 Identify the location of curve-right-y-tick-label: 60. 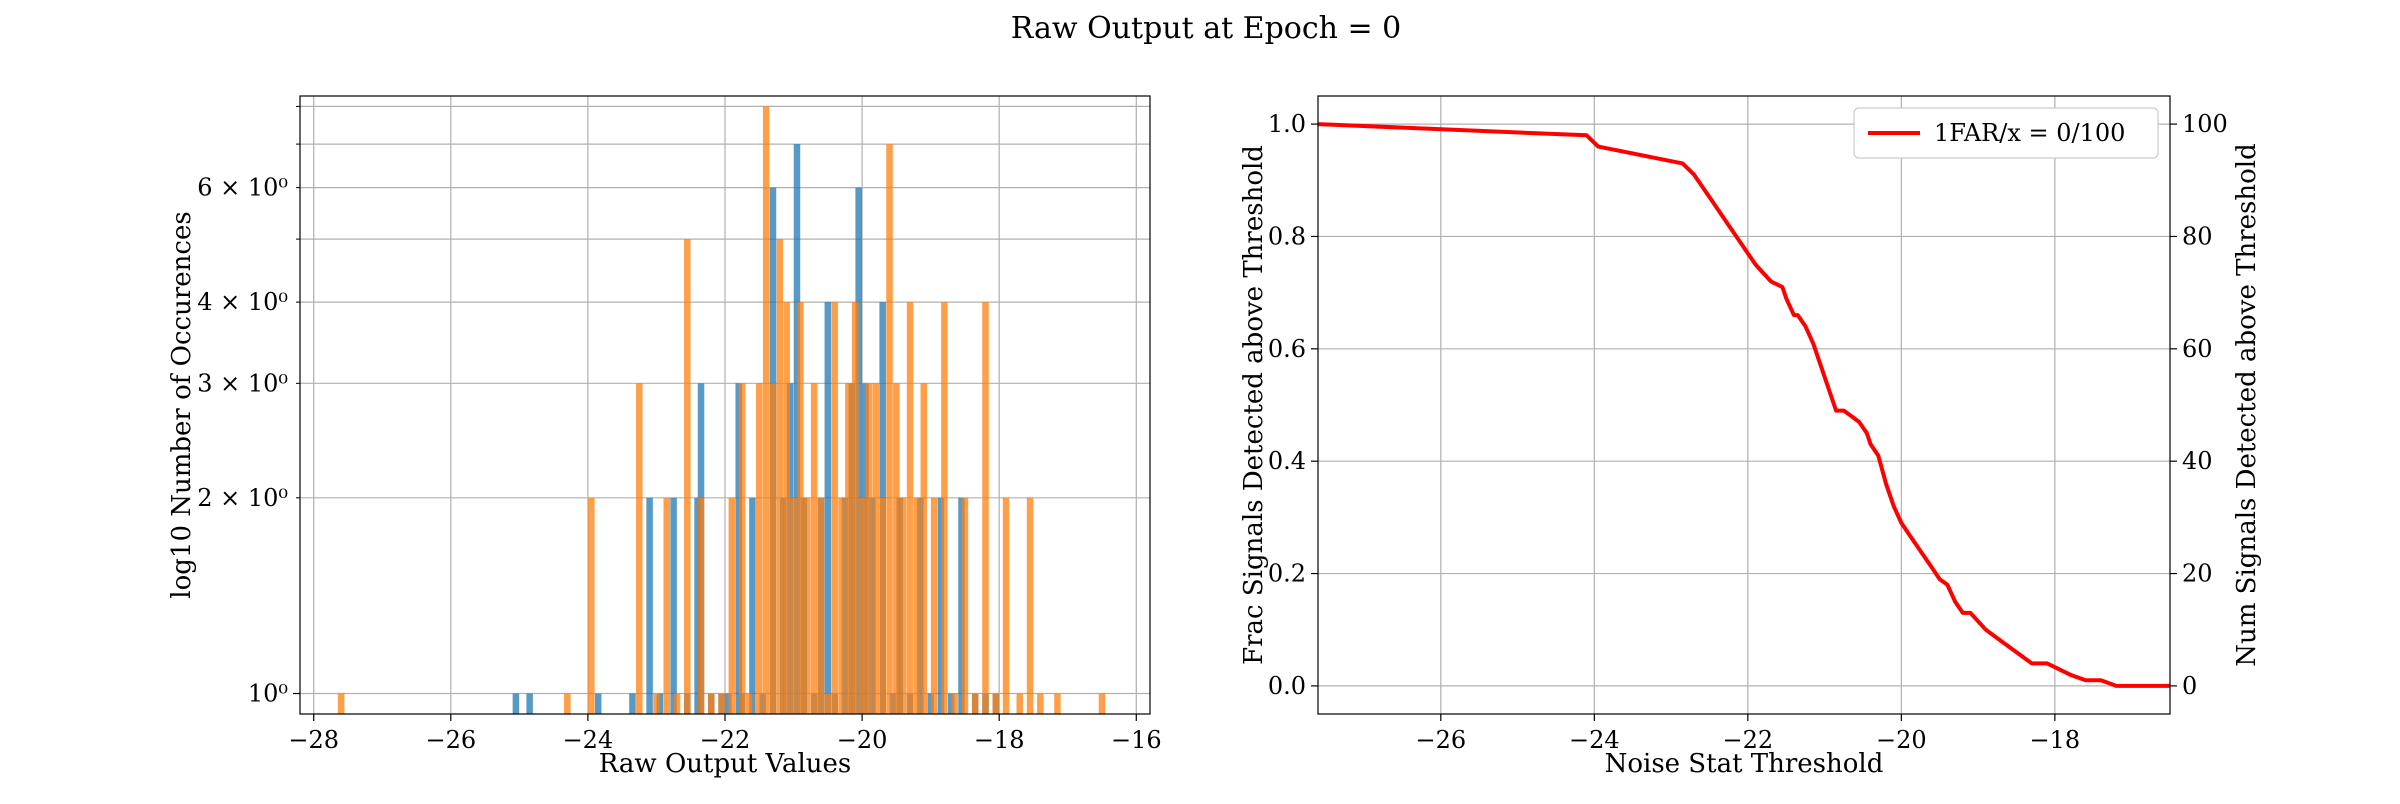
(2197, 349).